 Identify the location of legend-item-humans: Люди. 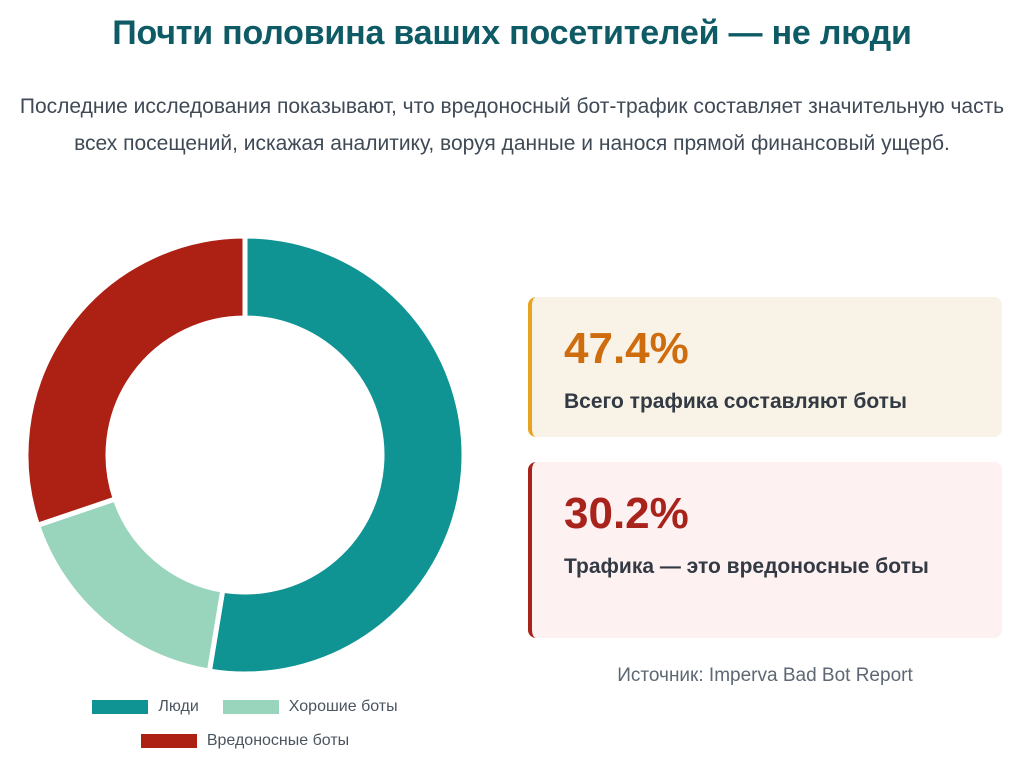
(145, 707).